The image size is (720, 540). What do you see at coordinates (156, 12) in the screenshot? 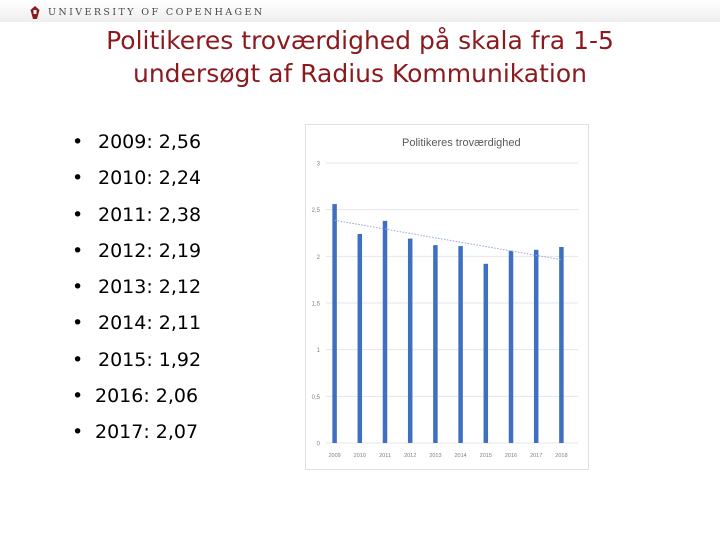
I see `university-name: UNIVERSITY OF COPENHAGEN` at bounding box center [156, 12].